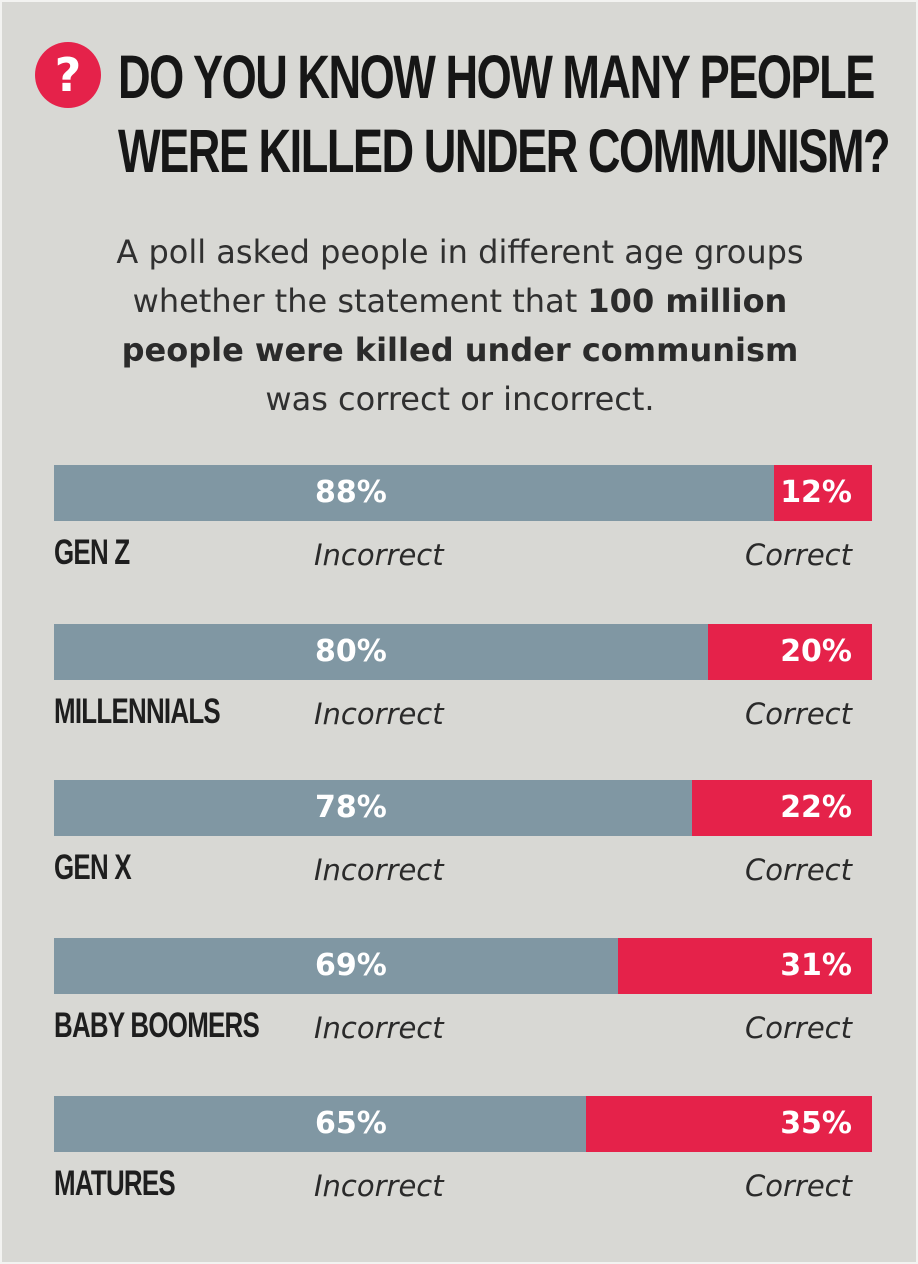  Describe the element at coordinates (93, 867) in the screenshot. I see `category-label: GEN X` at that location.